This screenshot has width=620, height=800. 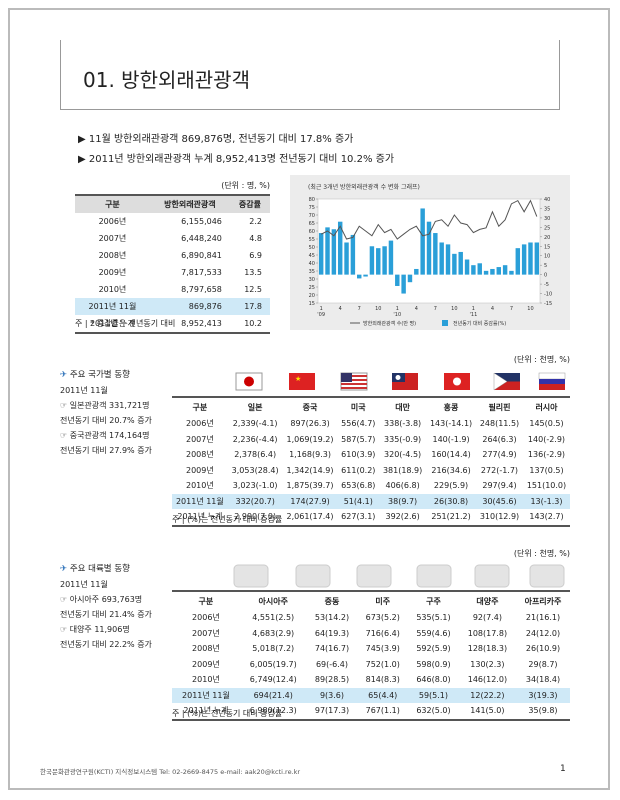 I want to click on x-tick-label: 10, so click(x=530, y=309).